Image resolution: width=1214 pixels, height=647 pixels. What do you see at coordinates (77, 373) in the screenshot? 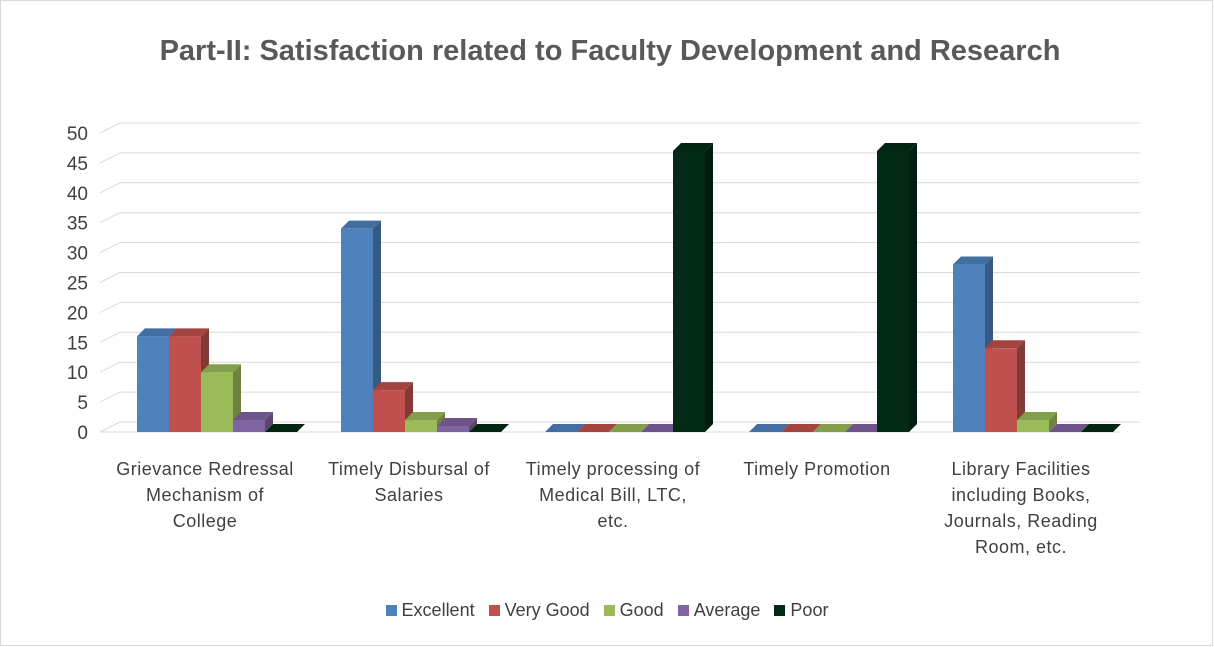
I see `y-tick-label: 10` at bounding box center [77, 373].